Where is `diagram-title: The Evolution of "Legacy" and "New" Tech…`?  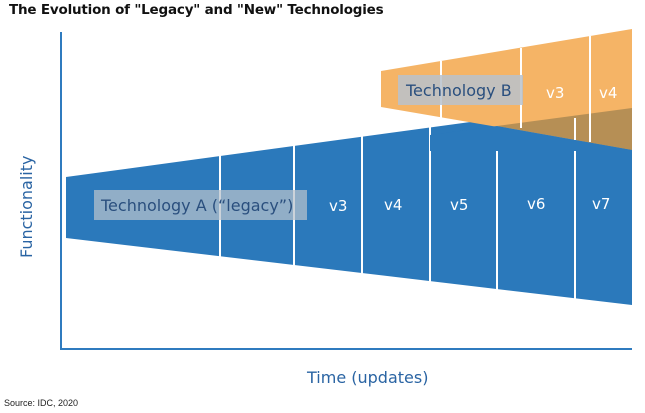 diagram-title: The Evolution of "Legacy" and "New" Tech… is located at coordinates (196, 10).